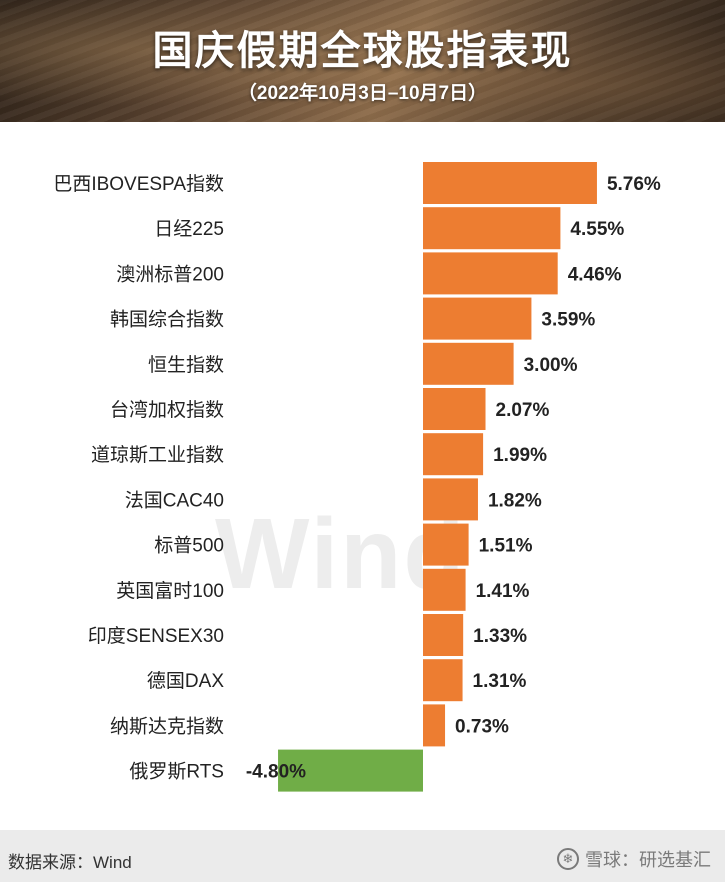 Image resolution: width=725 pixels, height=882 pixels. What do you see at coordinates (341, 554) in the screenshot?
I see `watermark: Wind` at bounding box center [341, 554].